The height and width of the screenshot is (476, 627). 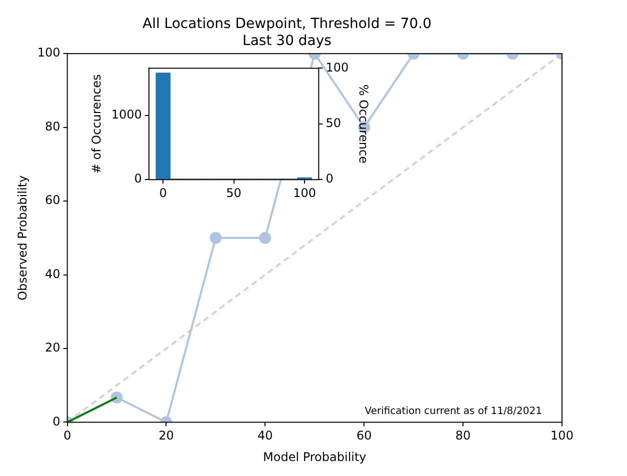 What do you see at coordinates (166, 435) in the screenshot?
I see `x-tick-label: 20` at bounding box center [166, 435].